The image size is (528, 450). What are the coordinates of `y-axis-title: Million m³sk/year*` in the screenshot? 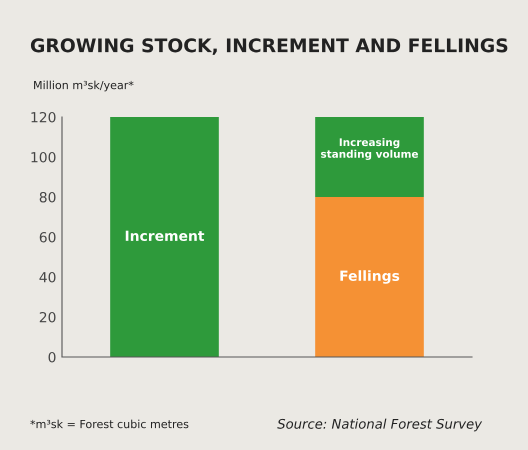 It's located at (84, 86).